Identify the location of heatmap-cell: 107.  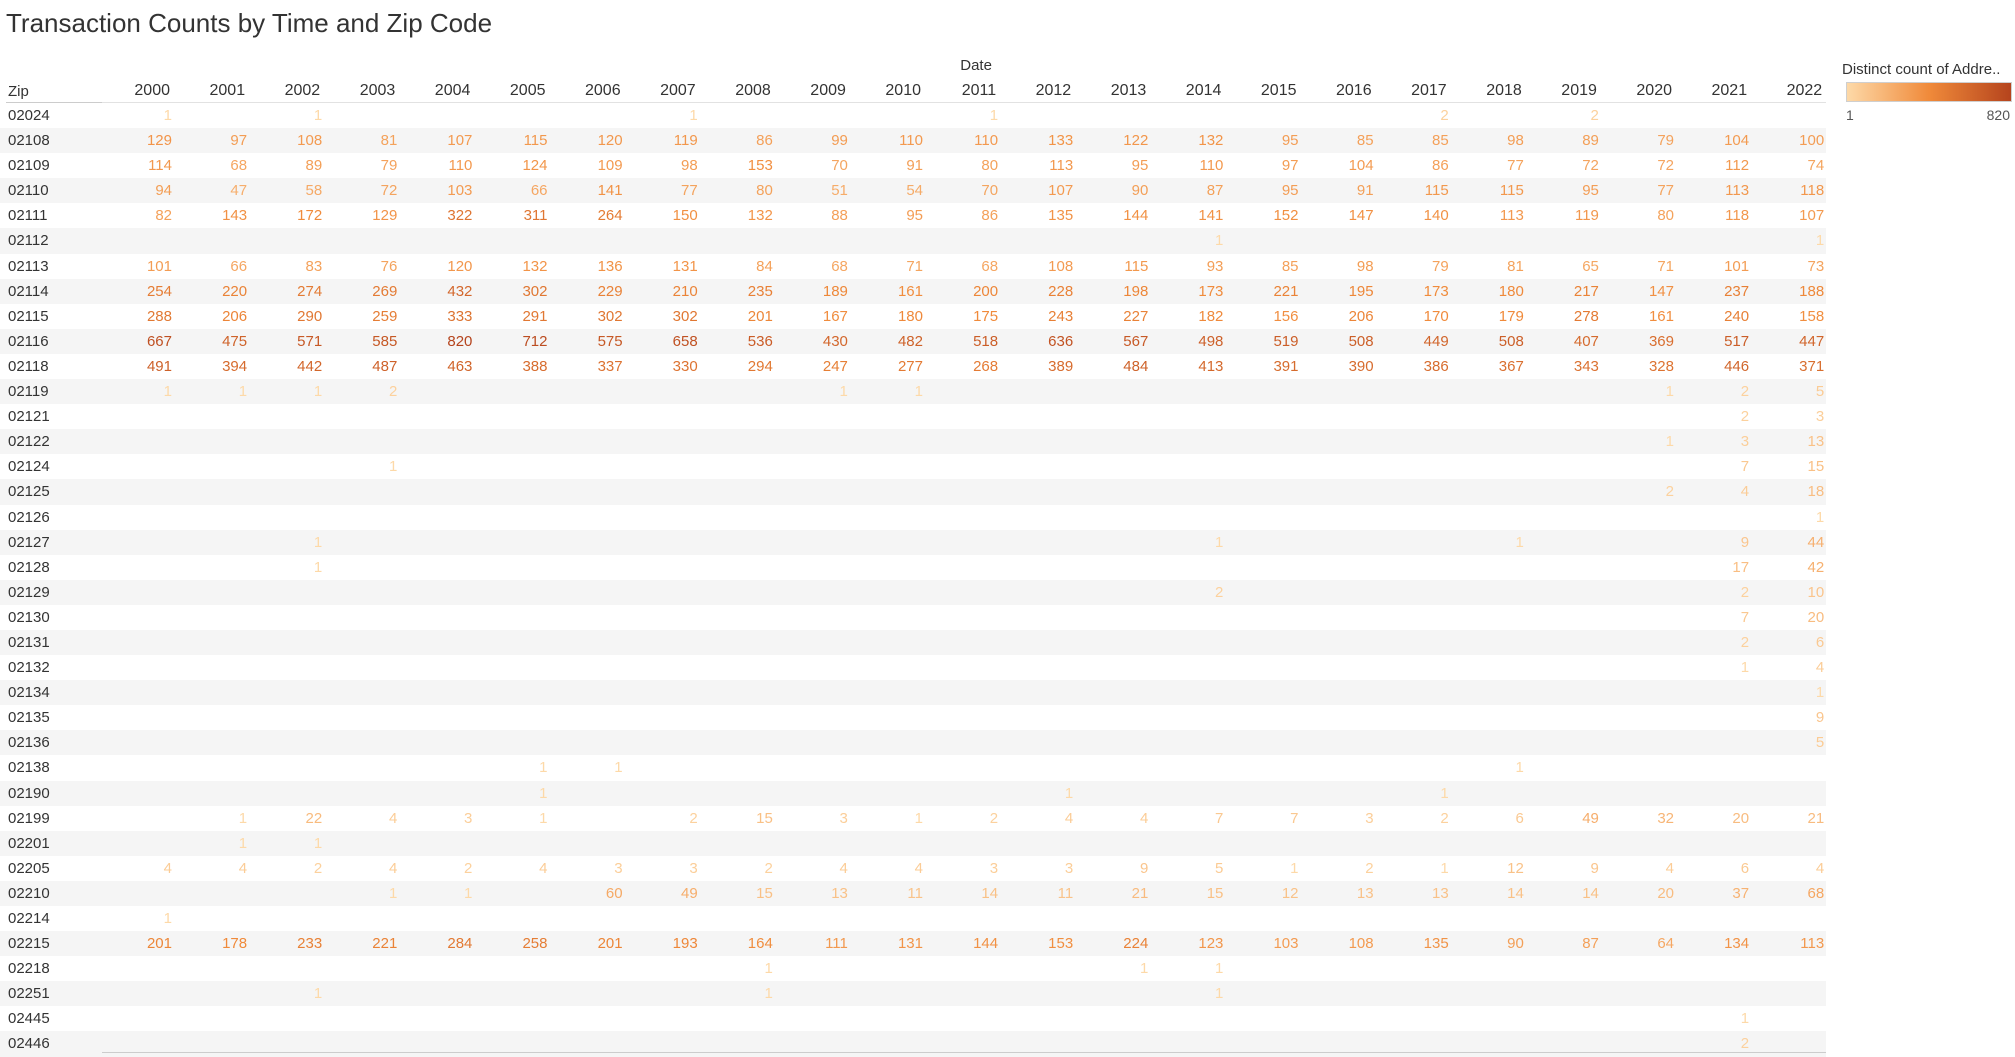
(460, 141).